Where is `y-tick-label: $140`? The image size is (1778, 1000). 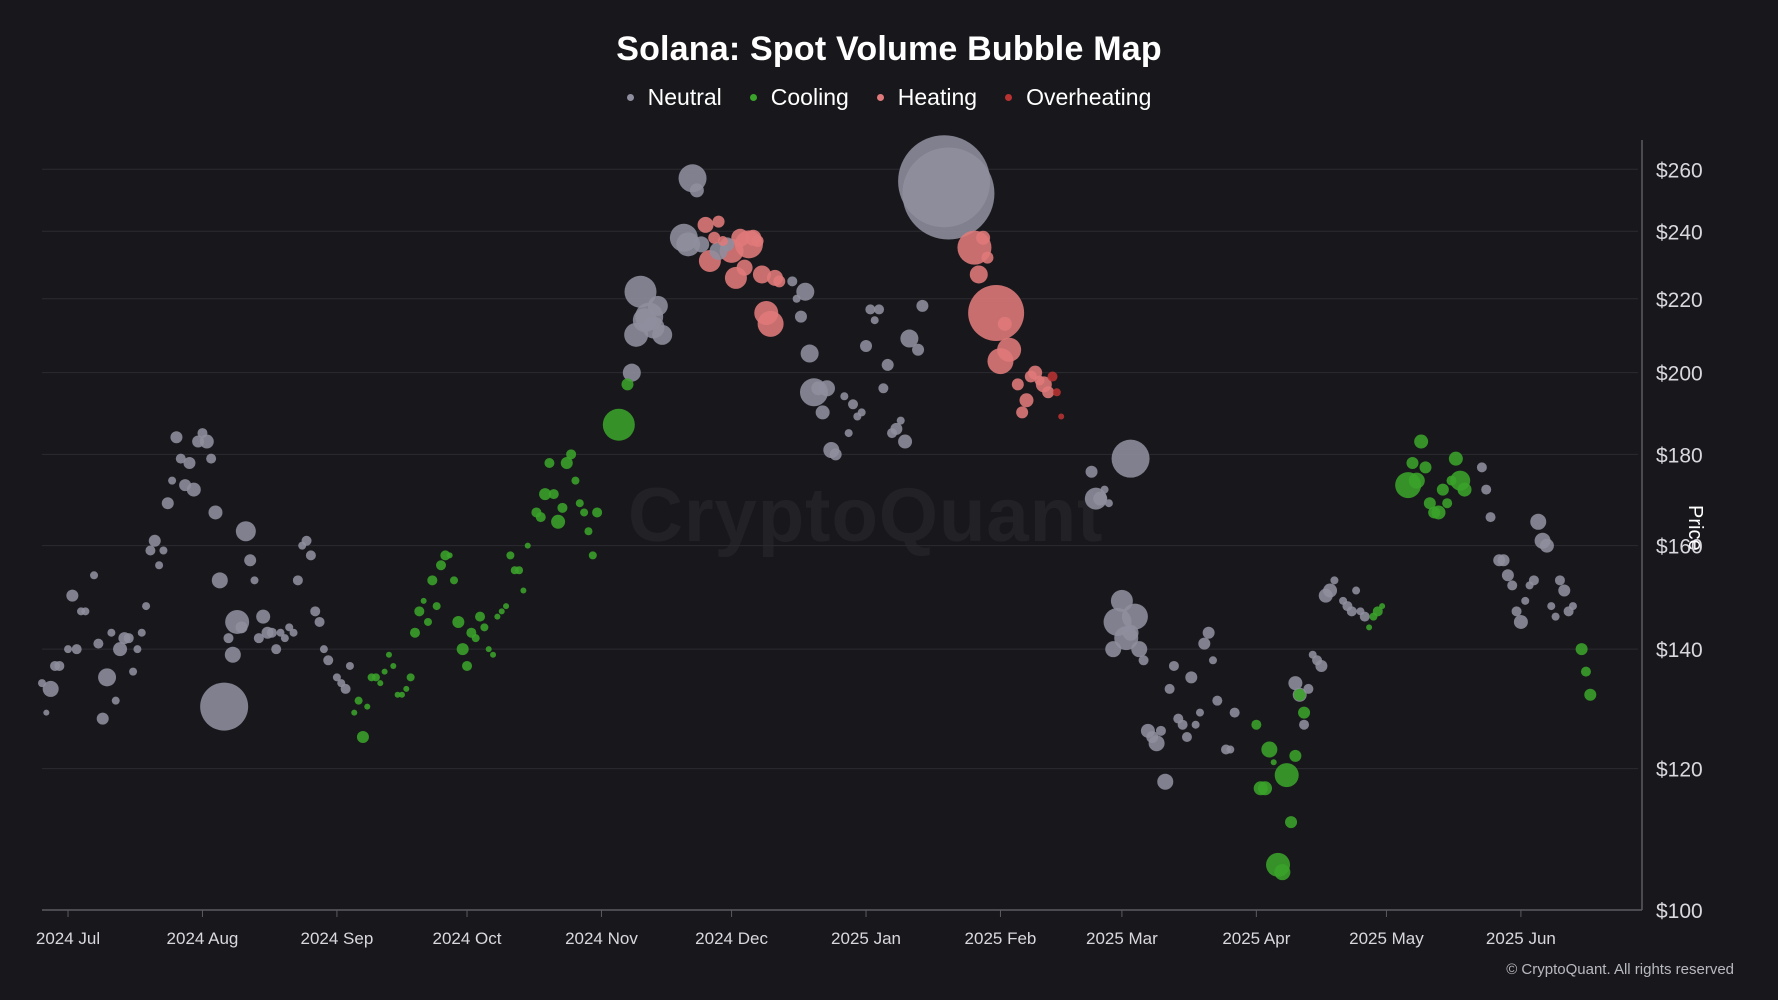
y-tick-label: $140 is located at coordinates (1679, 650).